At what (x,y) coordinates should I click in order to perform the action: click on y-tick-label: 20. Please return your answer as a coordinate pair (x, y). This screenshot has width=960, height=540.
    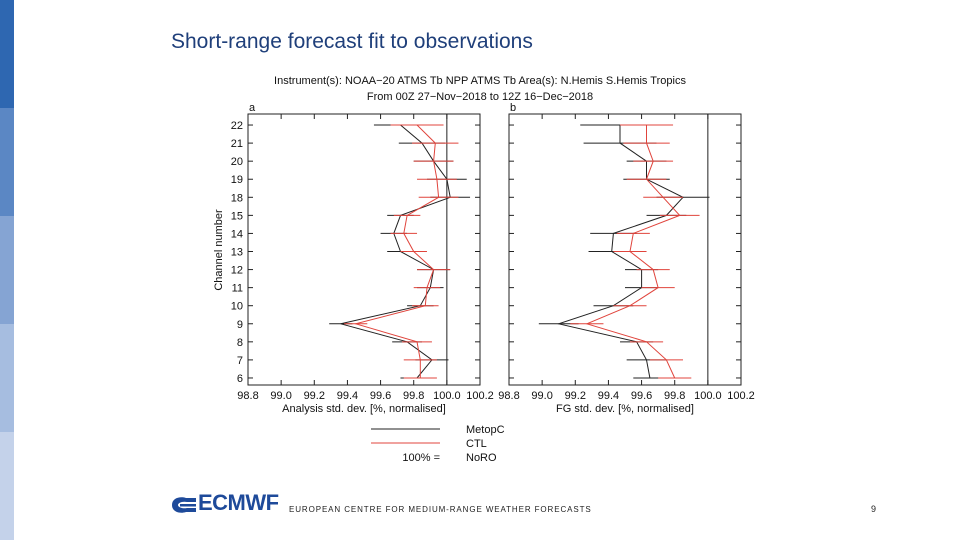
    Looking at the image, I should click on (237, 162).